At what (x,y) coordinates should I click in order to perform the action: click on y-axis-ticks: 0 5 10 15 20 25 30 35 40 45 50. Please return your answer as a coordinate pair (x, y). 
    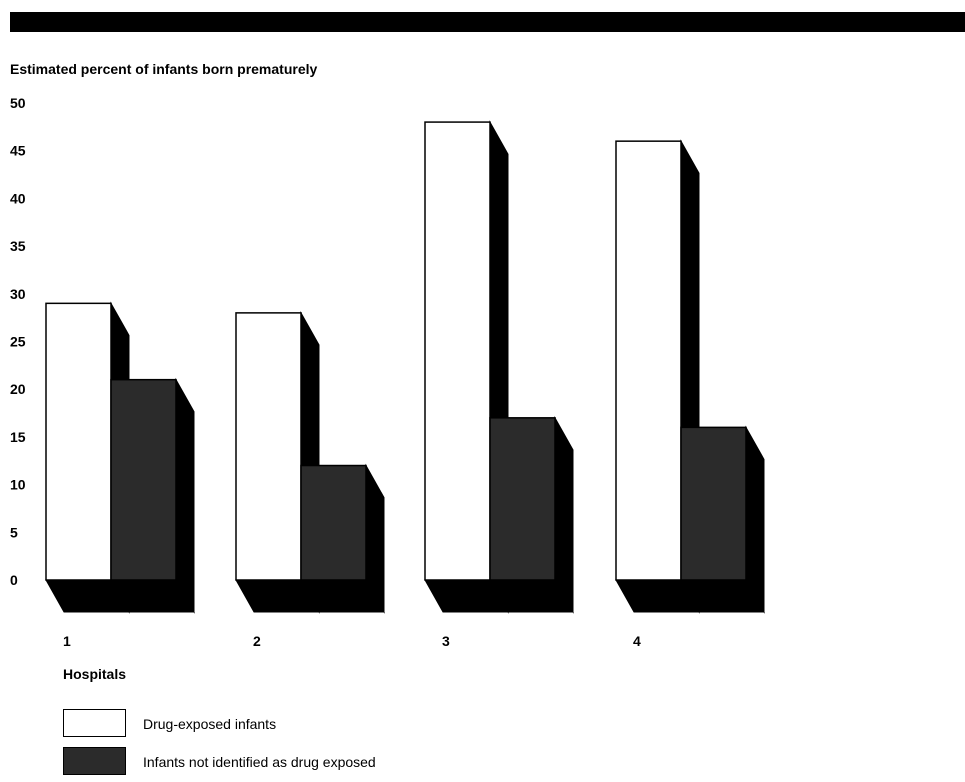
    Looking at the image, I should click on (18, 341).